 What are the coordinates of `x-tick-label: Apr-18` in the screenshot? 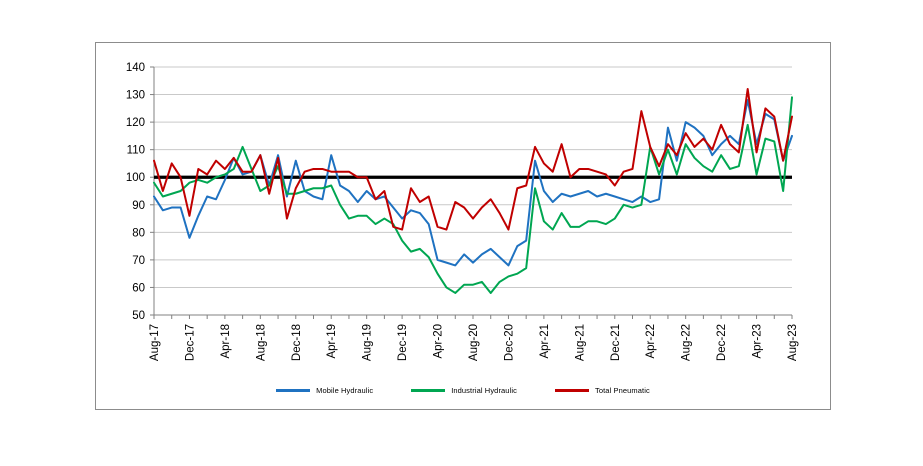 It's located at (226, 341).